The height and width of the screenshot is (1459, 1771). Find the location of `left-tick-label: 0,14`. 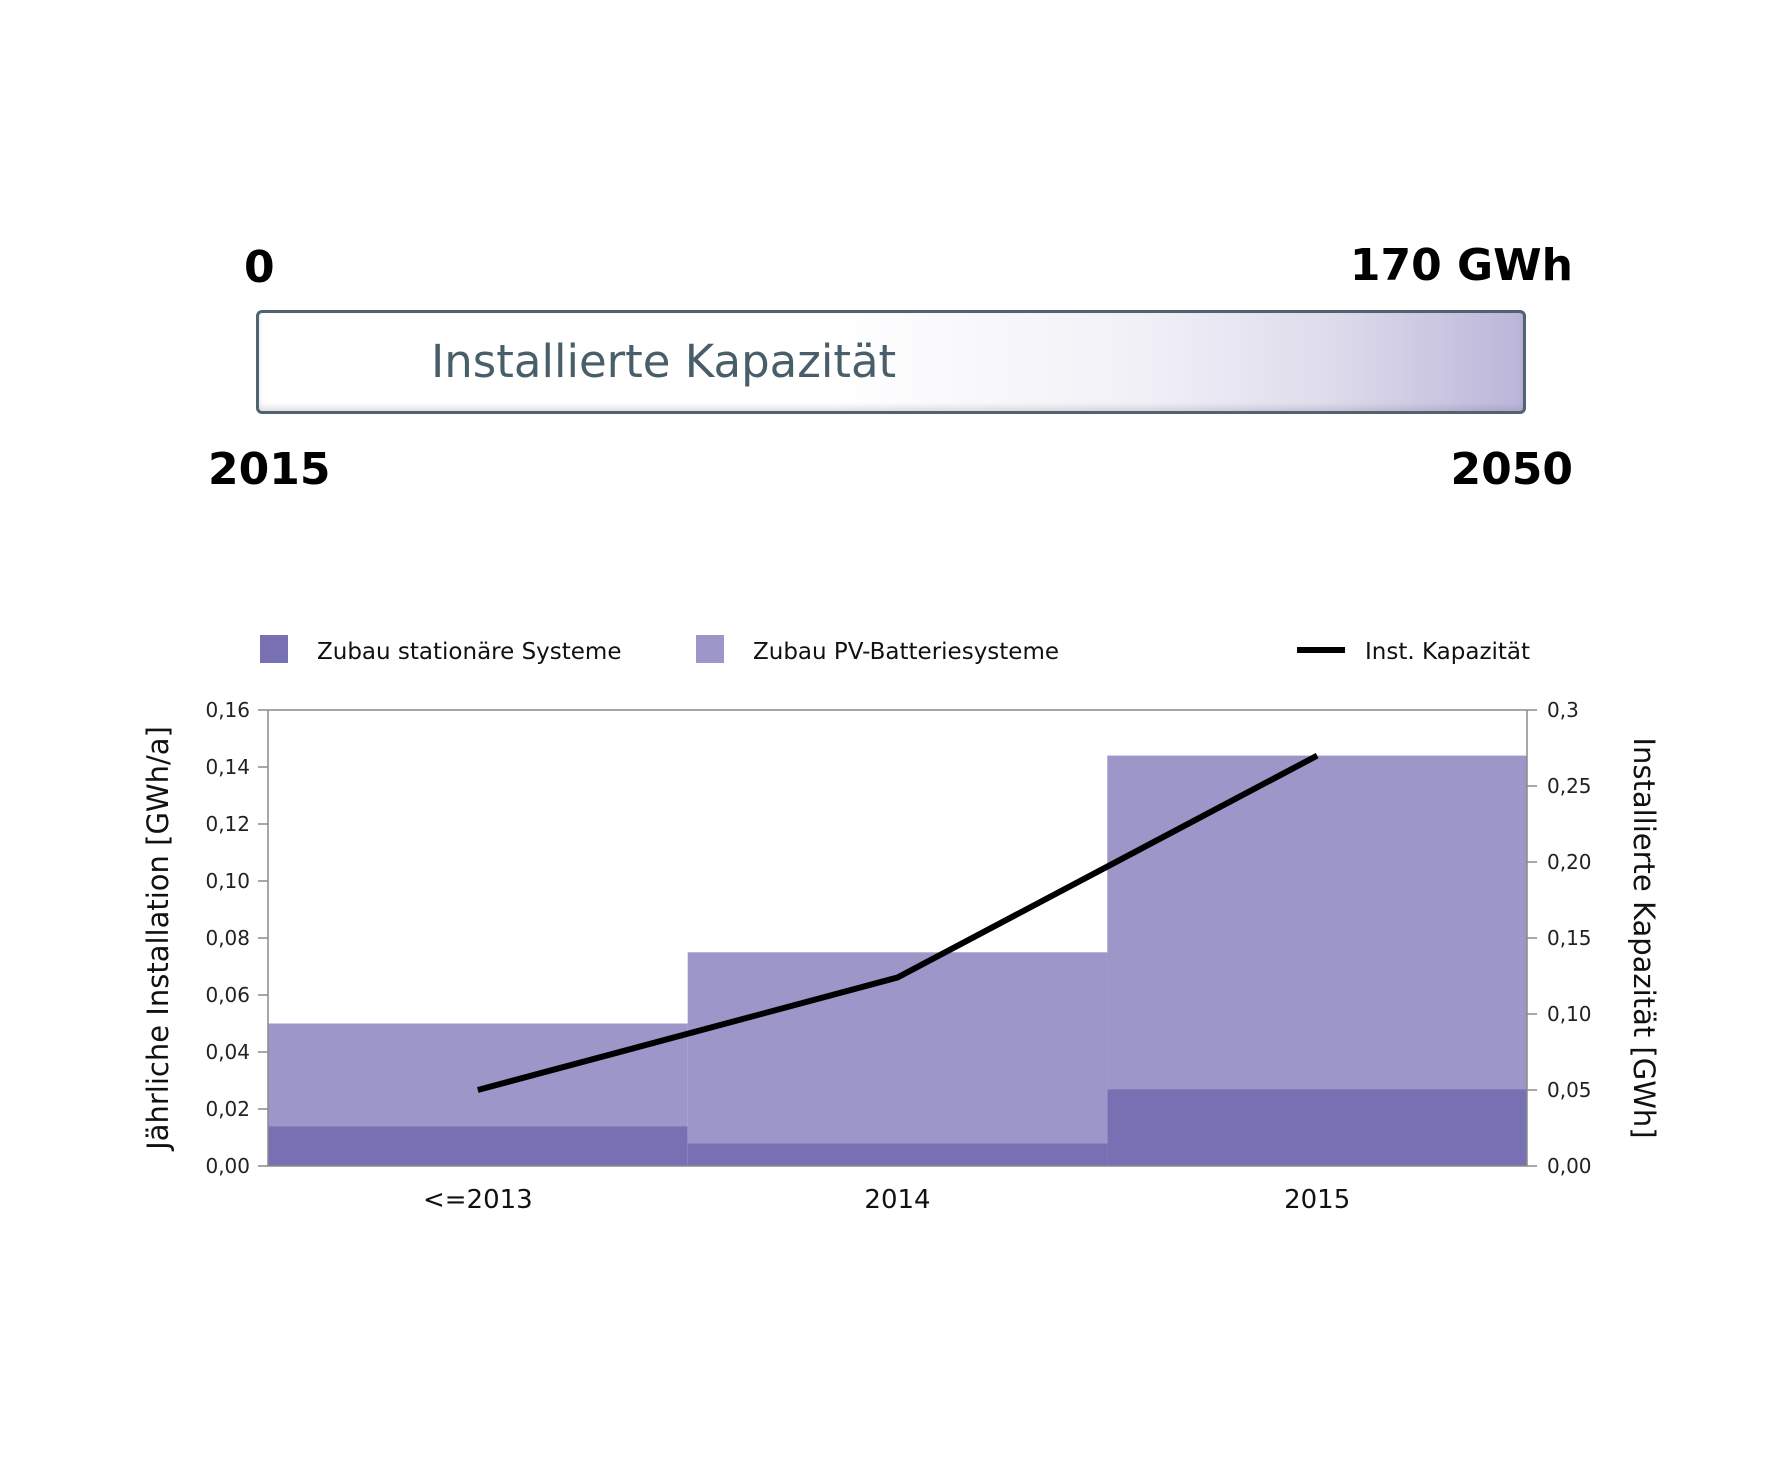

left-tick-label: 0,14 is located at coordinates (227, 767).